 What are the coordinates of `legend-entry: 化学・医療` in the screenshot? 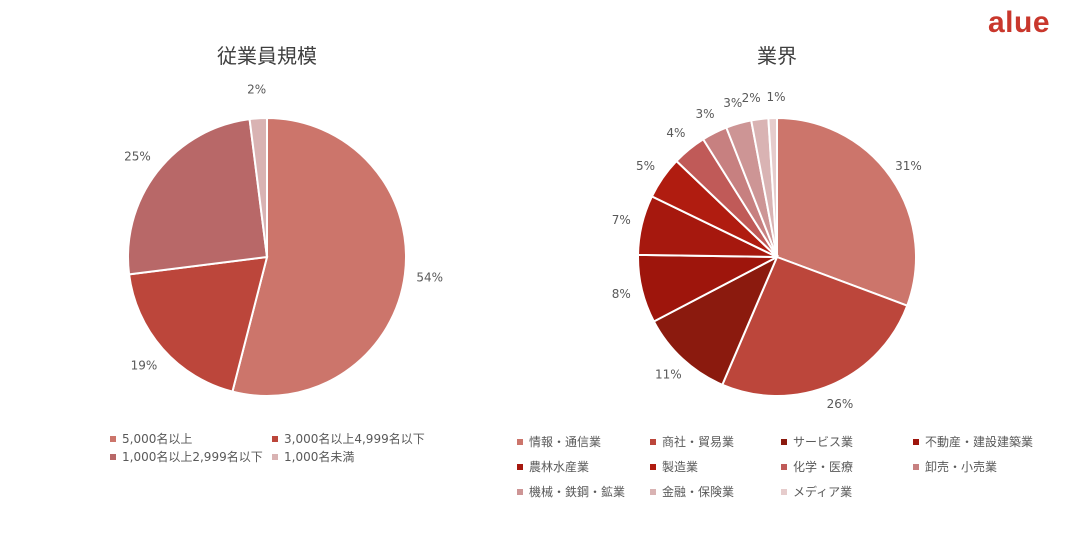 It's located at (817, 466).